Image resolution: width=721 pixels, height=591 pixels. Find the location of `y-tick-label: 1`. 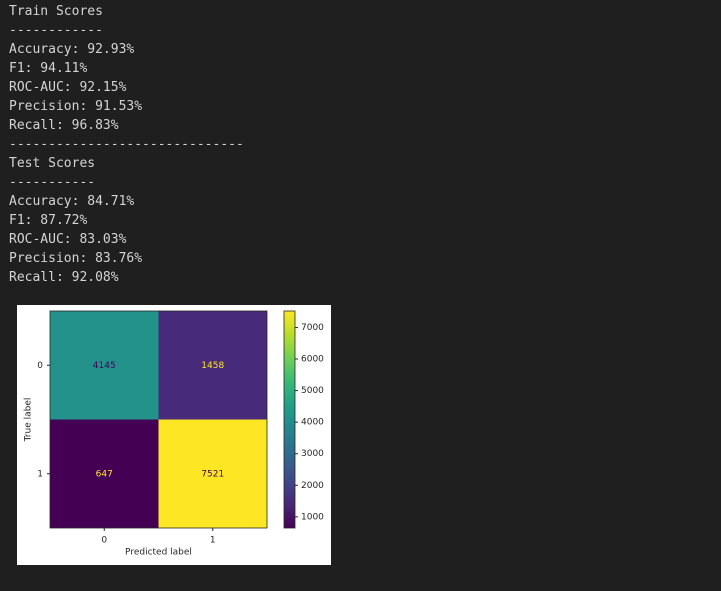

y-tick-label: 1 is located at coordinates (40, 474).